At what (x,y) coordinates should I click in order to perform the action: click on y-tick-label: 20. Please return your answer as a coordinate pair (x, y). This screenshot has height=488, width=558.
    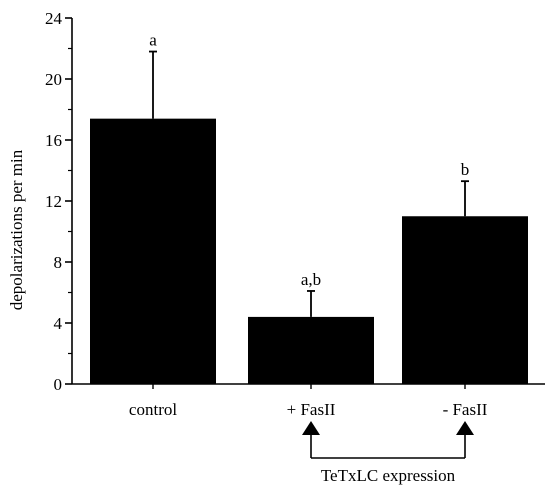
    Looking at the image, I should click on (53, 79).